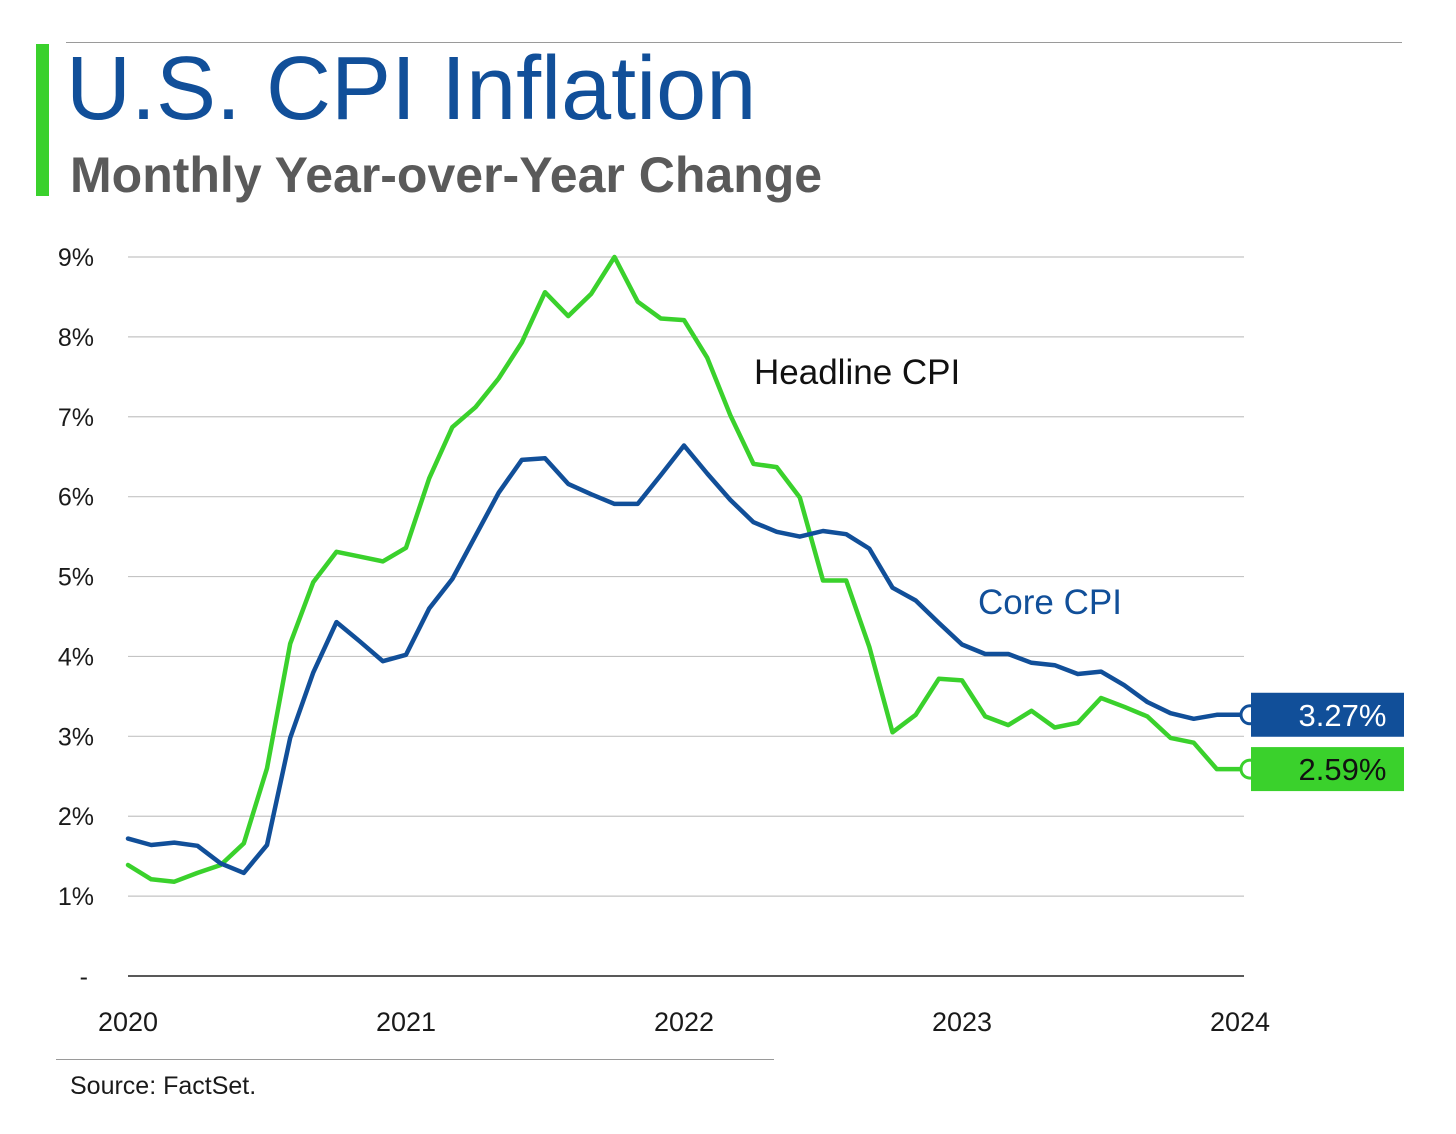 This screenshot has width=1456, height=1134. Describe the element at coordinates (962, 1022) in the screenshot. I see `x-tick-label: 2023` at that location.